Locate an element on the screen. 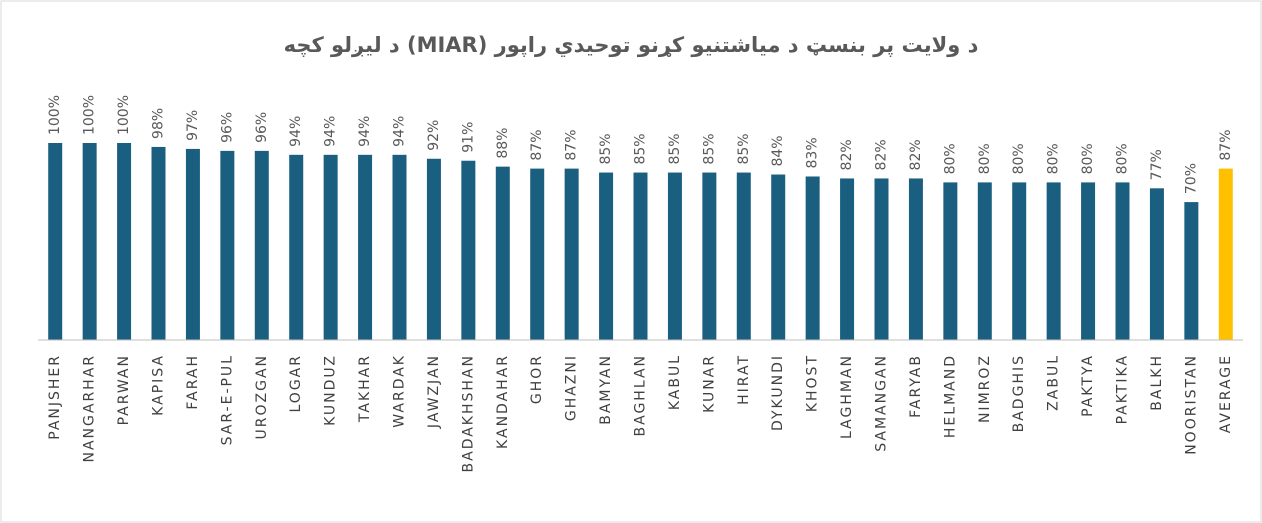  x-tick-label: AVERAGE is located at coordinates (1226, 393).